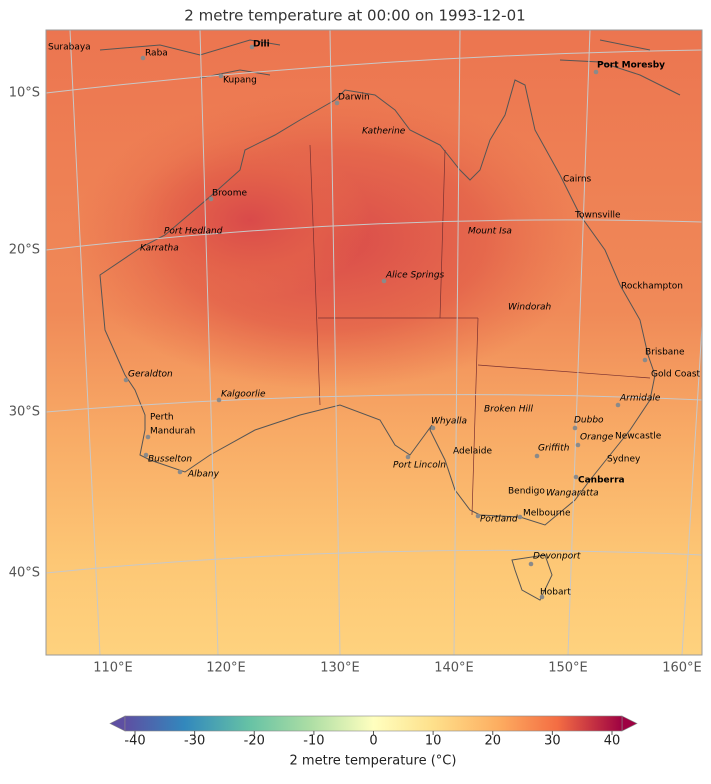 This screenshot has width=711, height=784. What do you see at coordinates (499, 520) in the screenshot?
I see `city-label: Portland` at bounding box center [499, 520].